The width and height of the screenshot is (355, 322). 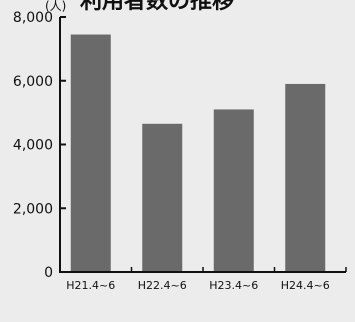 What do you see at coordinates (305, 285) in the screenshot?
I see `x-category-label: H24.4~6` at bounding box center [305, 285].